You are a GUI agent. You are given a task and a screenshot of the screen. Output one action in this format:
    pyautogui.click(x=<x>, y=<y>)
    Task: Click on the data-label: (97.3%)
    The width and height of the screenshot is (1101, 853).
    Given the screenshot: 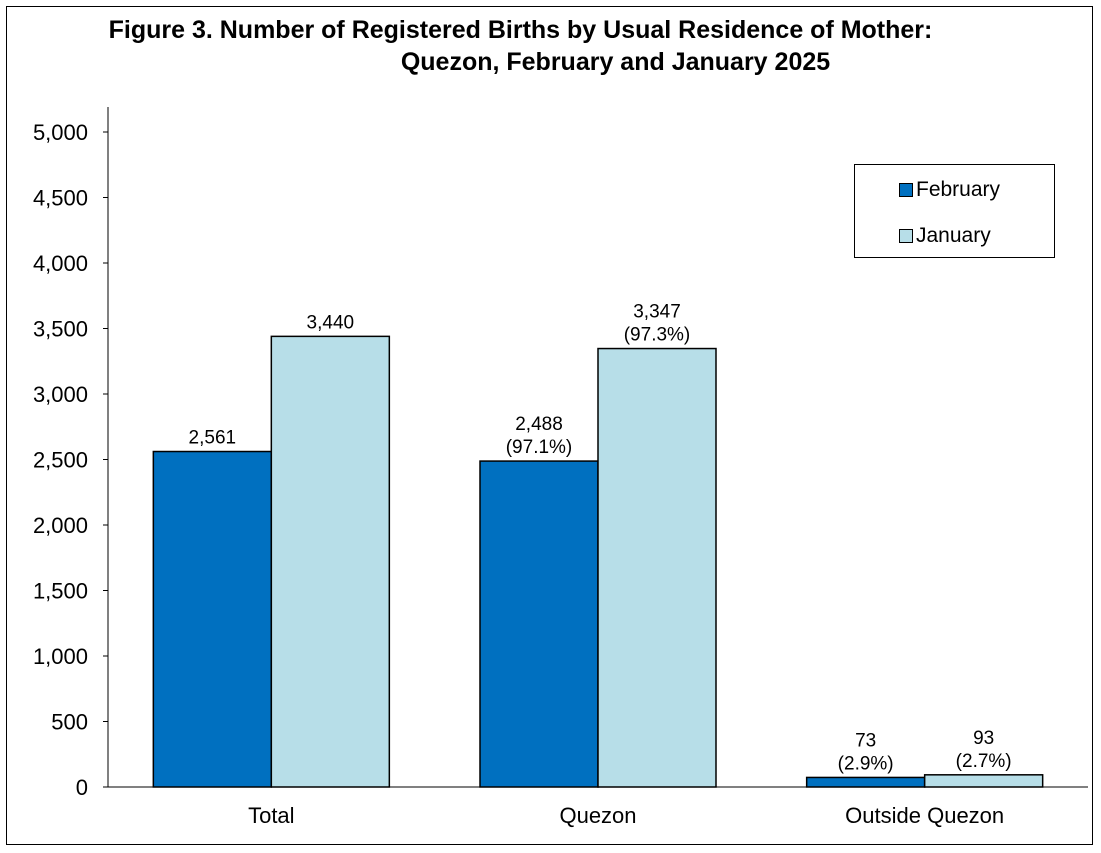 What is the action you would take?
    pyautogui.click(x=657, y=335)
    